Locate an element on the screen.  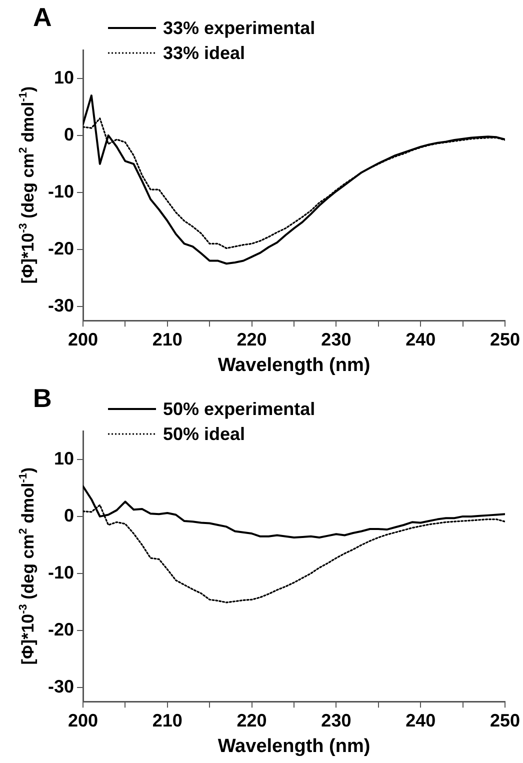
chart-title: A is located at coordinates (42, 17).